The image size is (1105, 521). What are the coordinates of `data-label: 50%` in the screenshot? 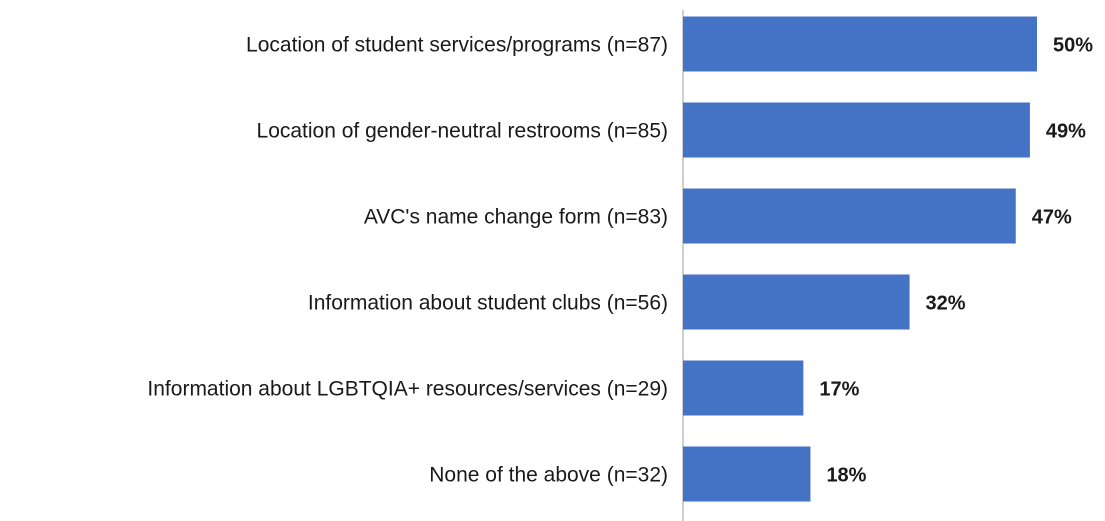 It's located at (1073, 45).